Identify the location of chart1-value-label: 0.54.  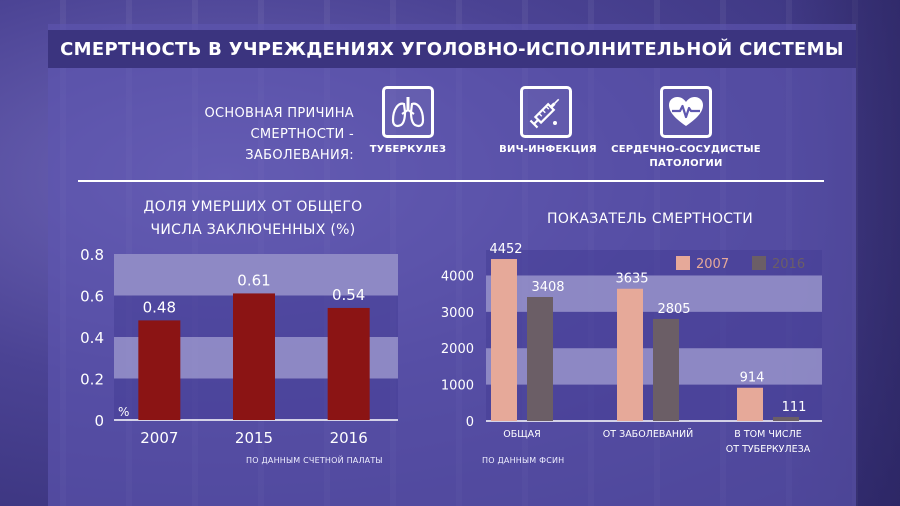
(348, 295).